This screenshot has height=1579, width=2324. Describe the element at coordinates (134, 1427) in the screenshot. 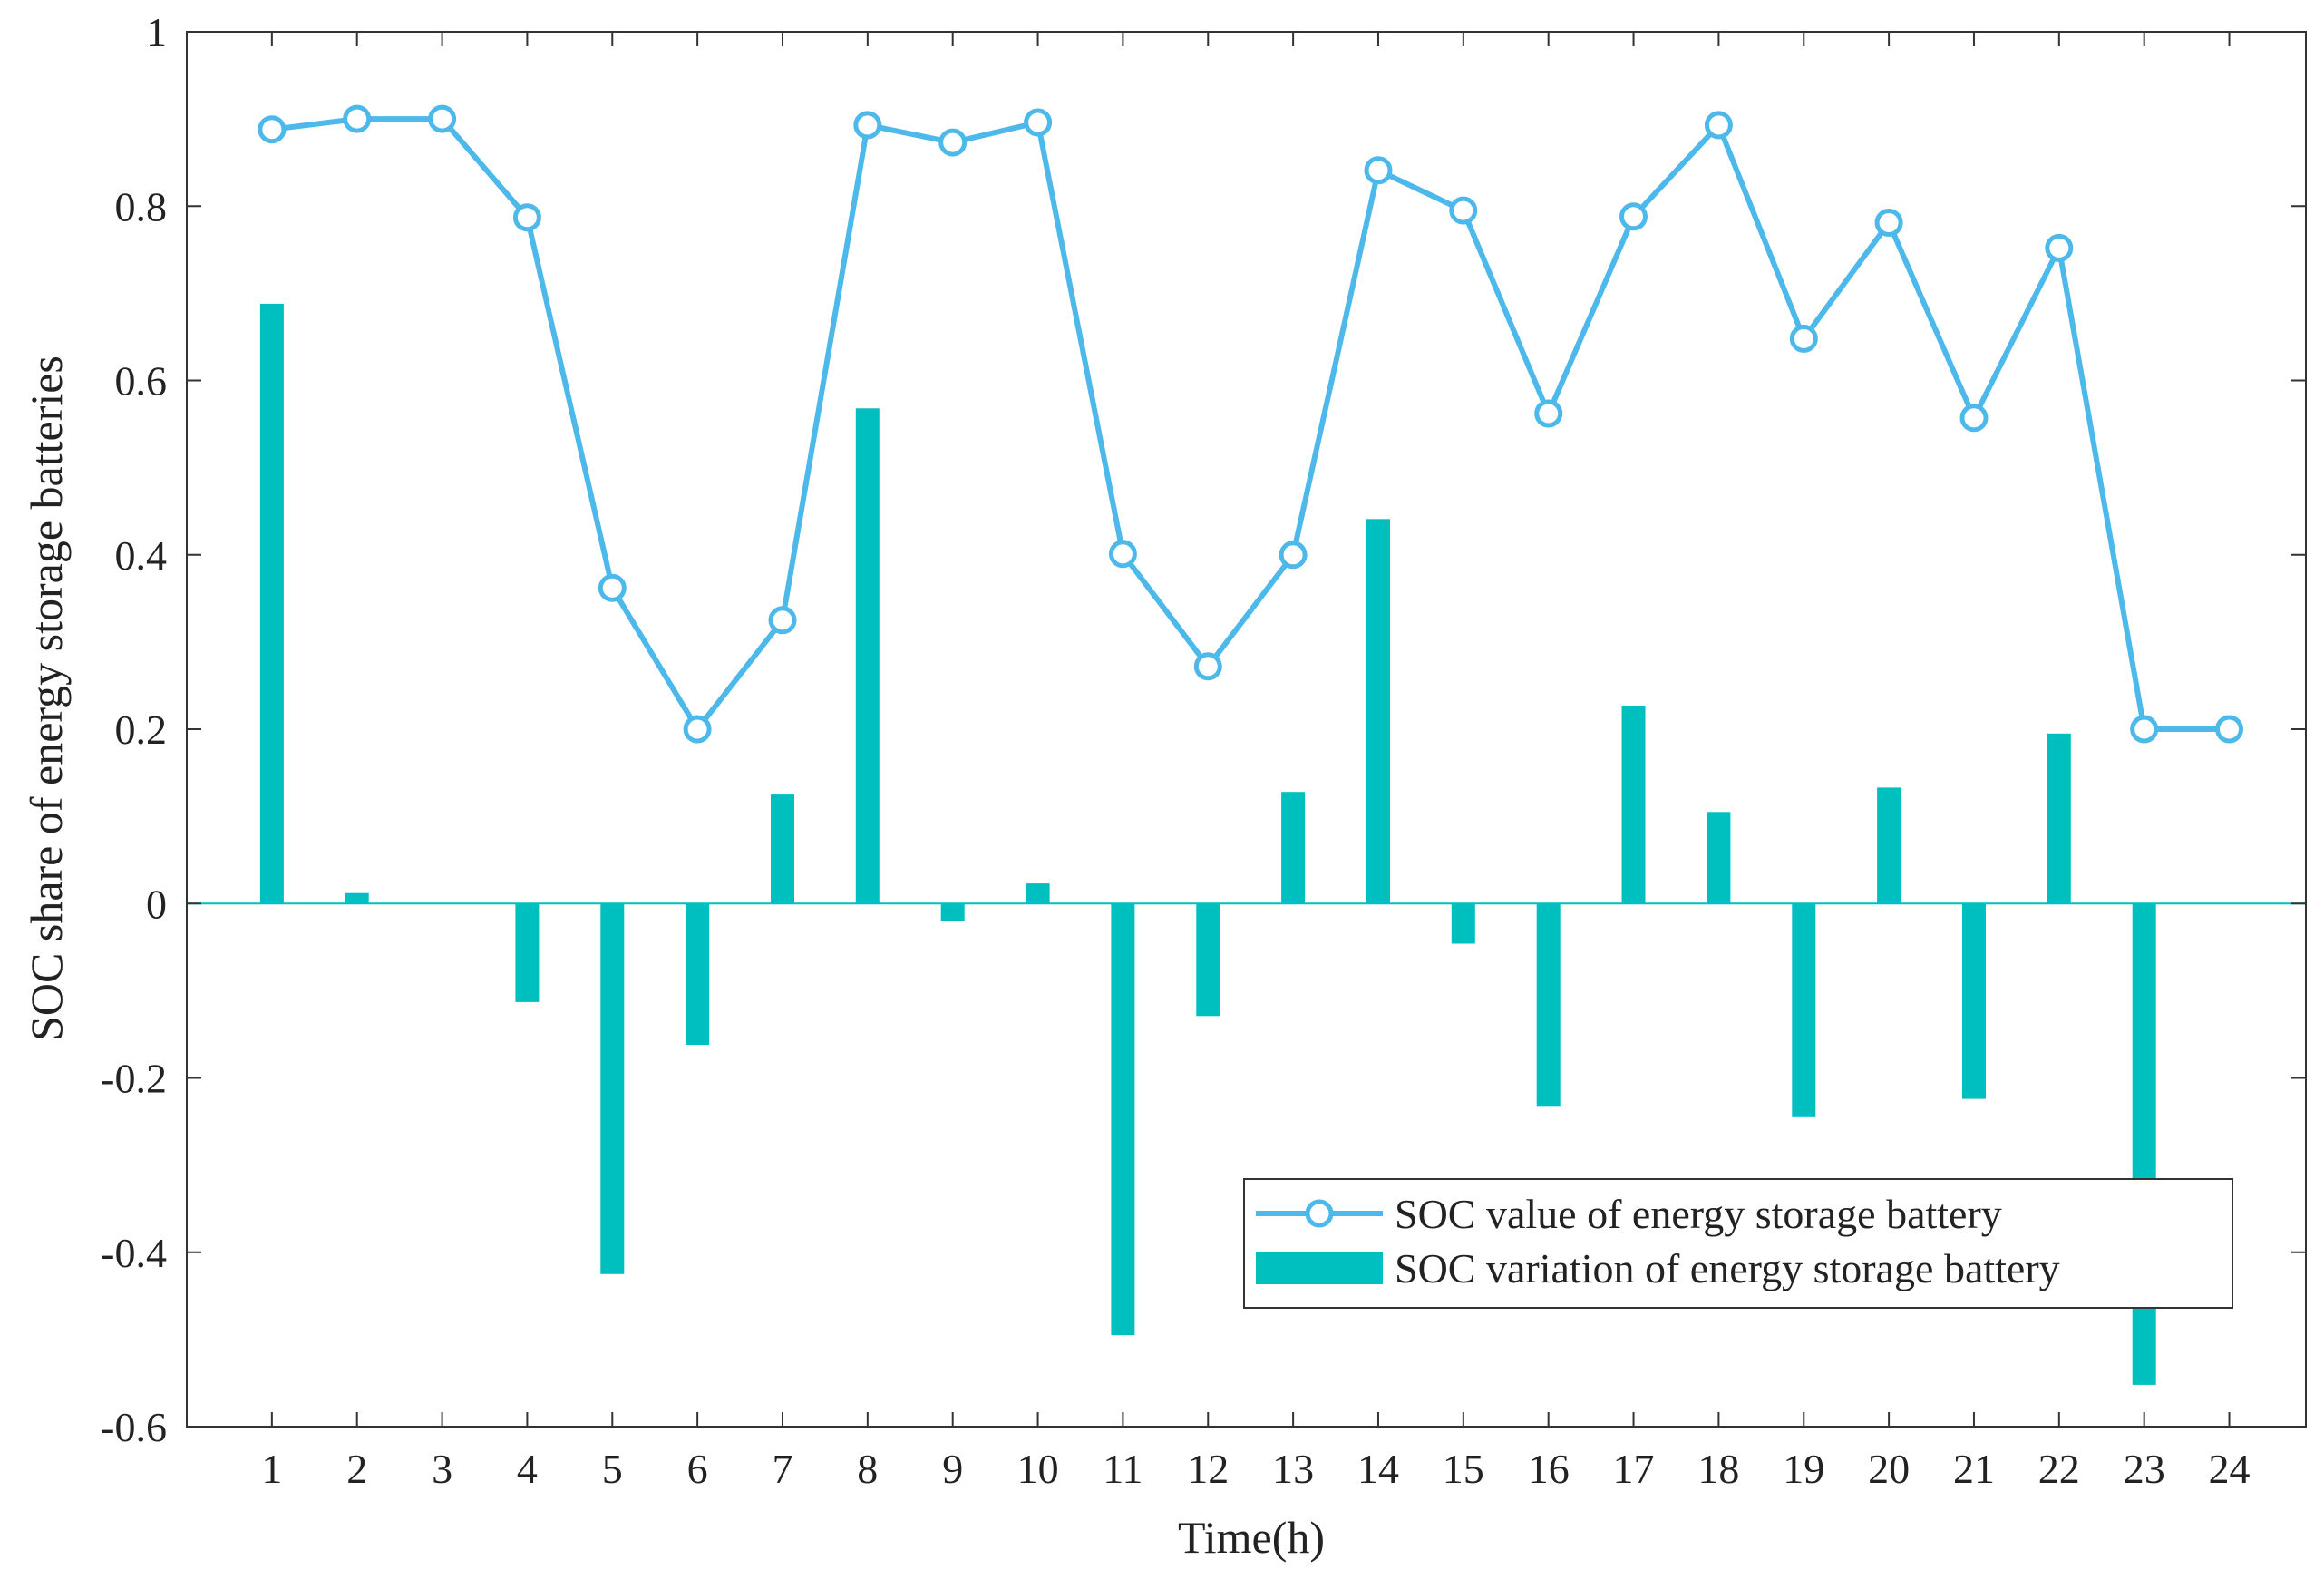

I see `y-tick-label: -0.6` at that location.